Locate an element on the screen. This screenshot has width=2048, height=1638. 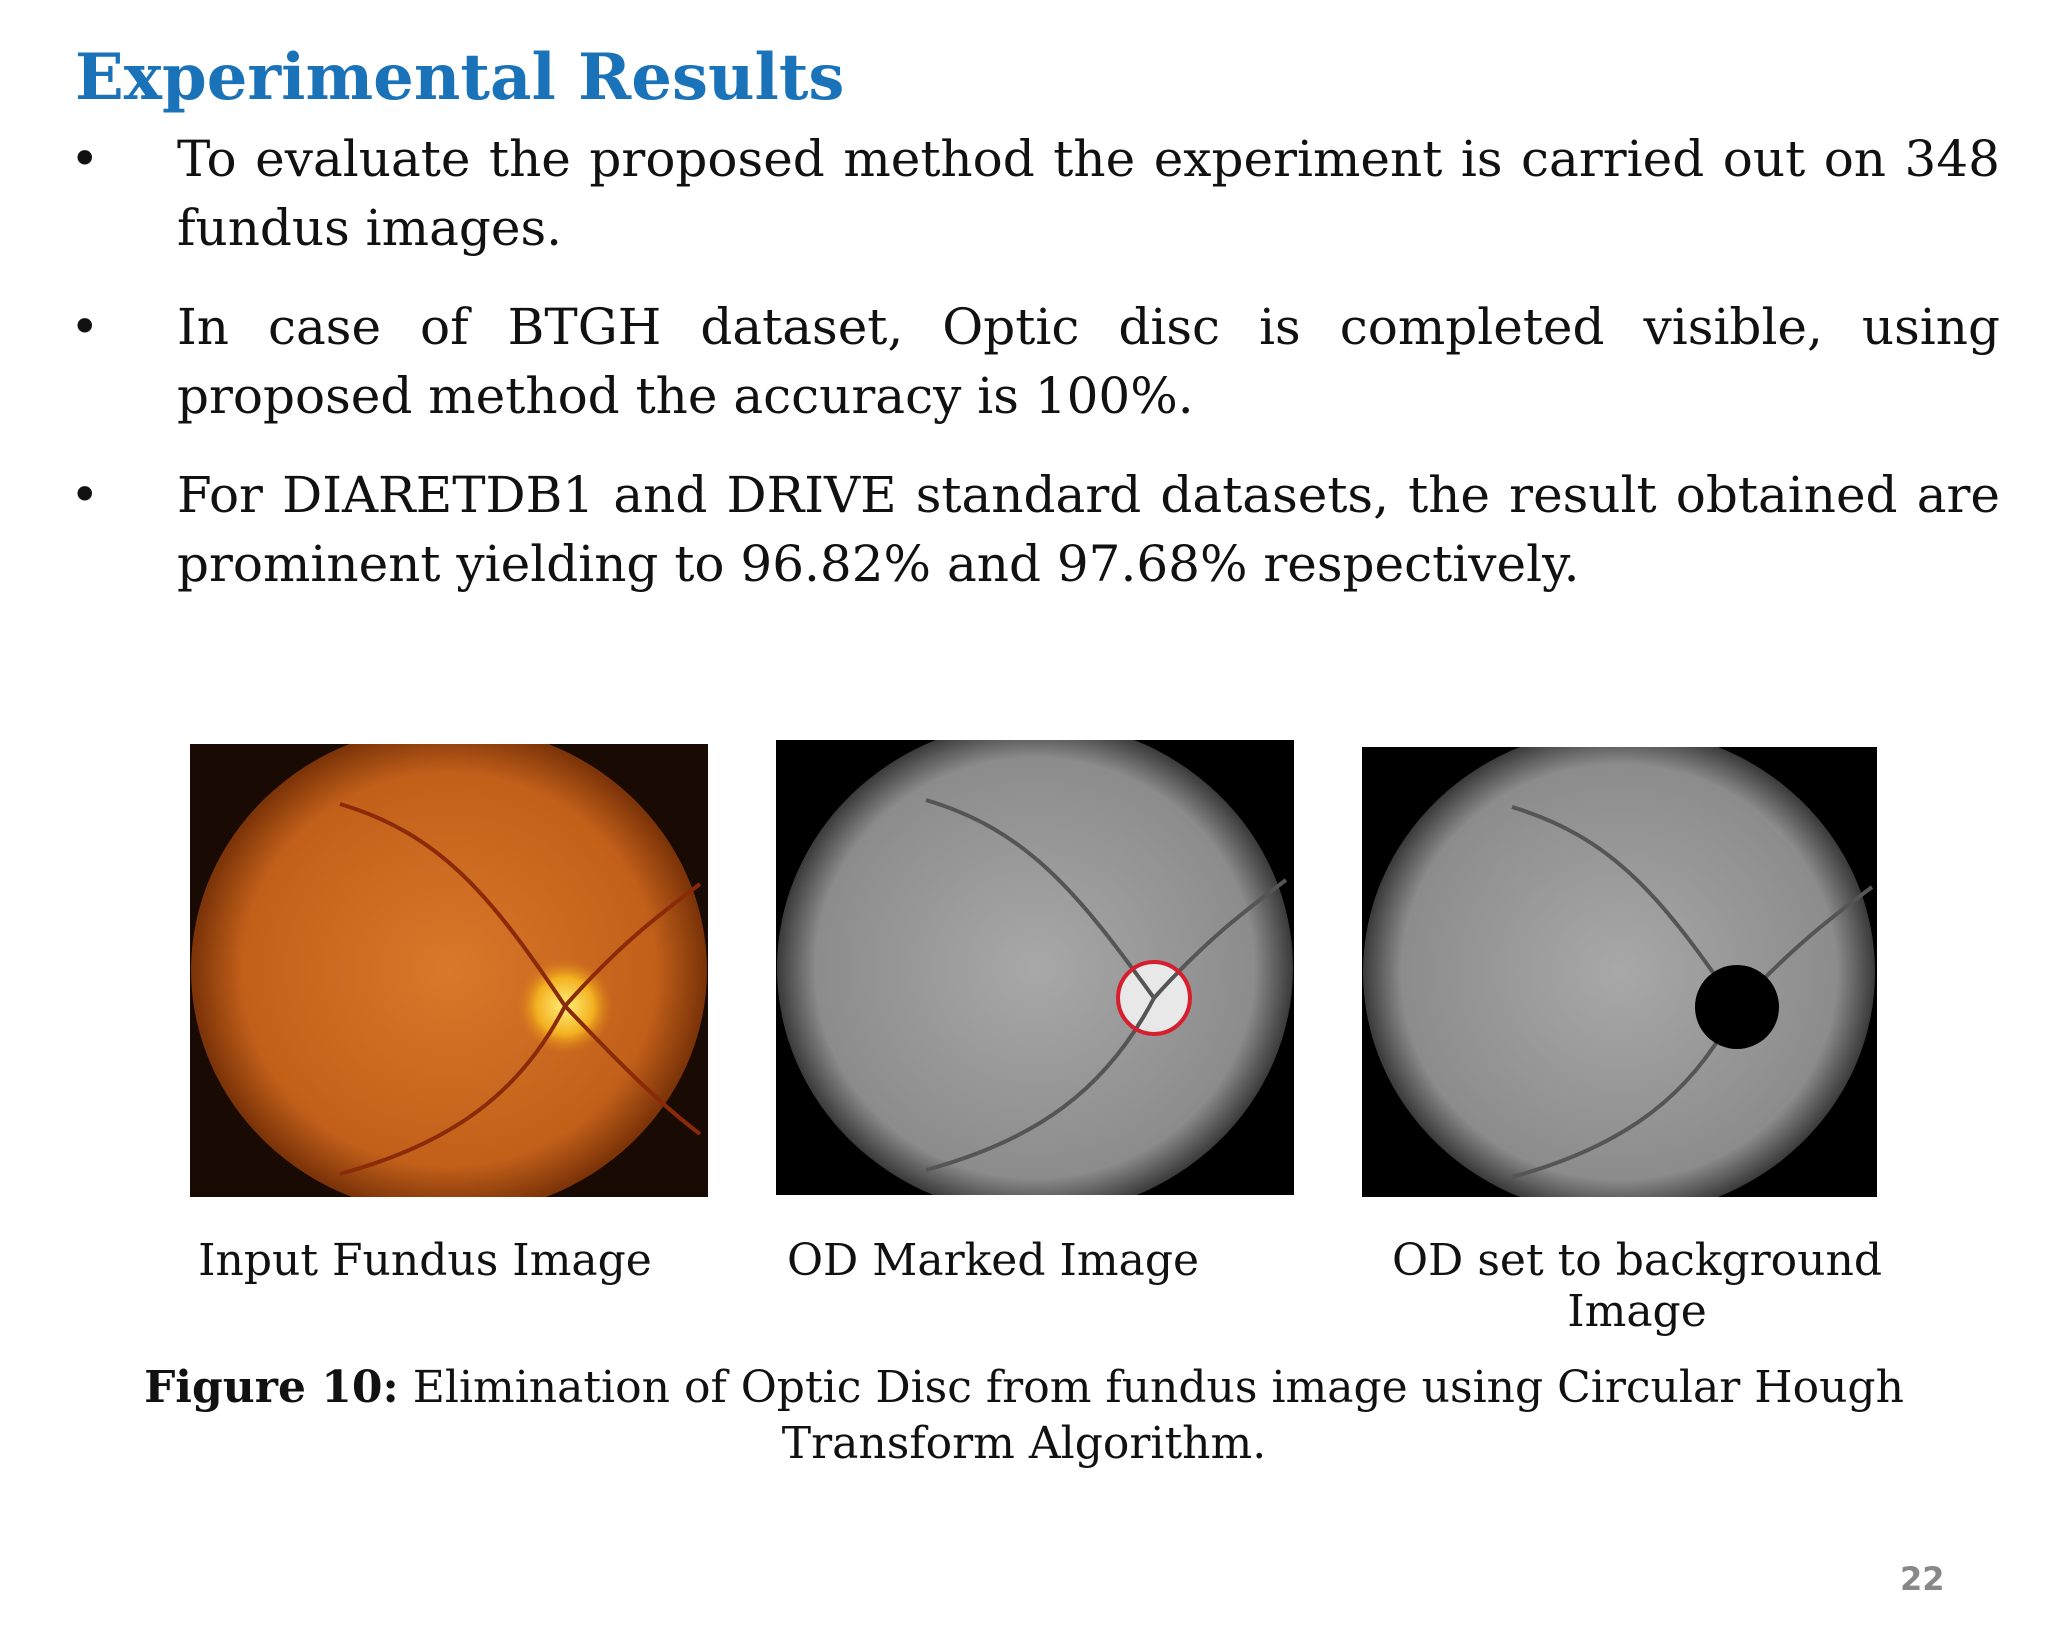
image-caption: OD Marked Image is located at coordinates (993, 1260).